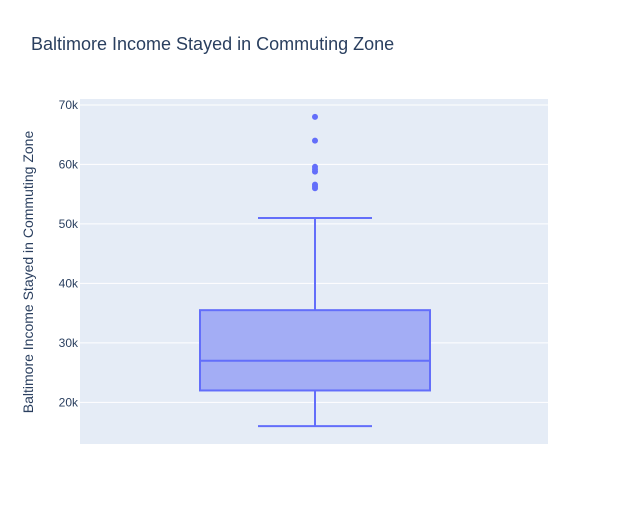 The image size is (629, 525). What do you see at coordinates (69, 343) in the screenshot?
I see `y-tick-label: 30k` at bounding box center [69, 343].